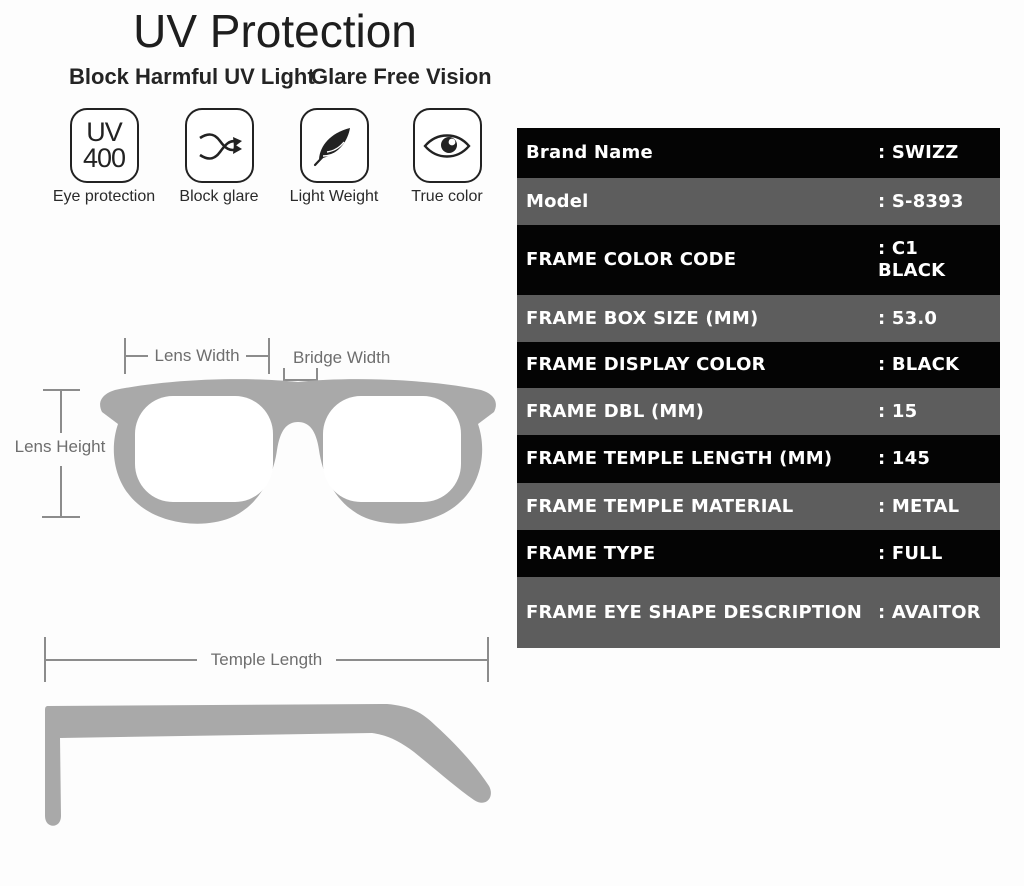 This screenshot has width=1024, height=886. What do you see at coordinates (192, 76) in the screenshot?
I see `subtitle-block-harmful-uv: Block Harmful UV Light` at bounding box center [192, 76].